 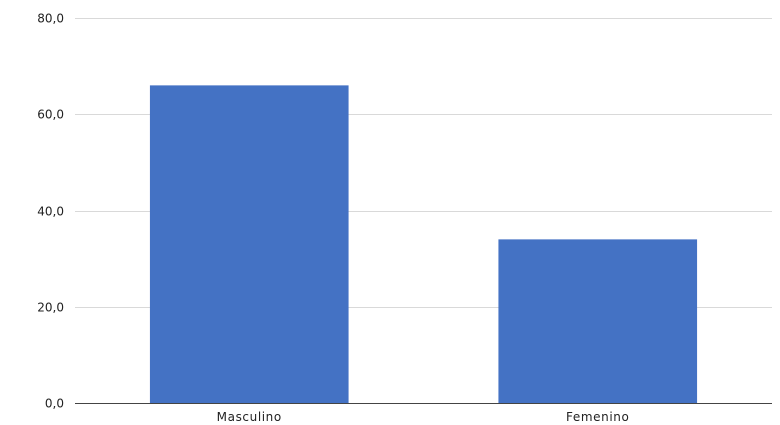 I want to click on x-tick-label-0: Masculino, so click(x=249, y=417).